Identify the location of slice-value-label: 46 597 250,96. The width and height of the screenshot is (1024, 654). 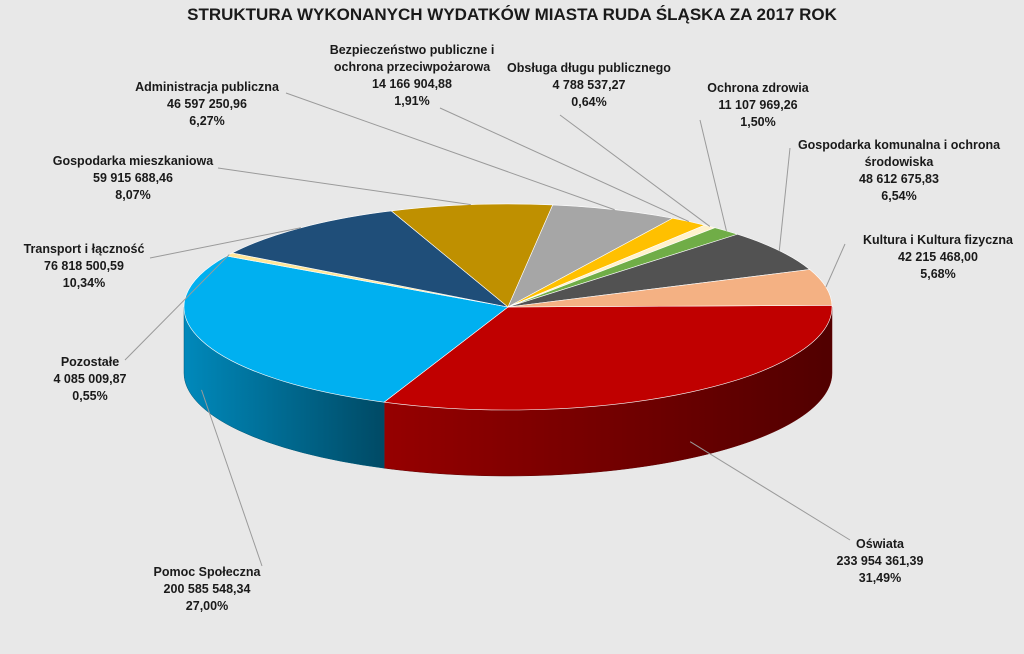
(207, 104).